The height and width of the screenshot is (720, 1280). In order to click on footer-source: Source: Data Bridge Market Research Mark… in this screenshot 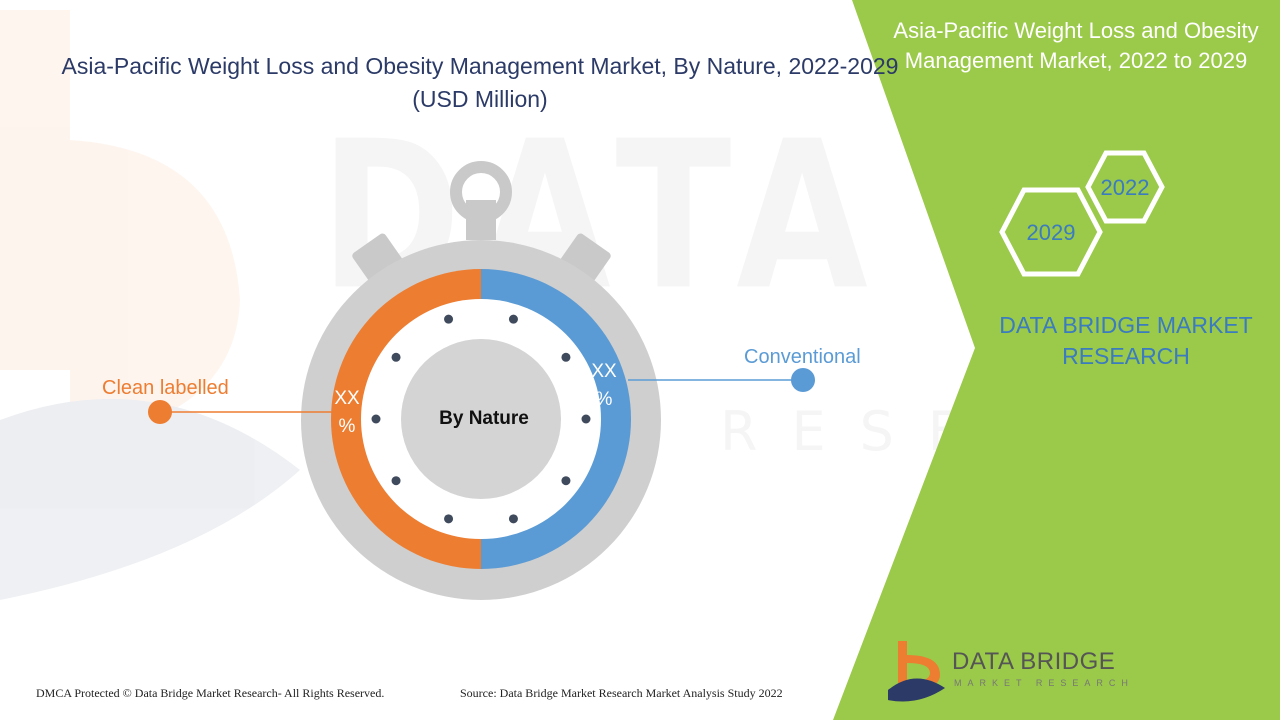, I will do `click(621, 693)`.